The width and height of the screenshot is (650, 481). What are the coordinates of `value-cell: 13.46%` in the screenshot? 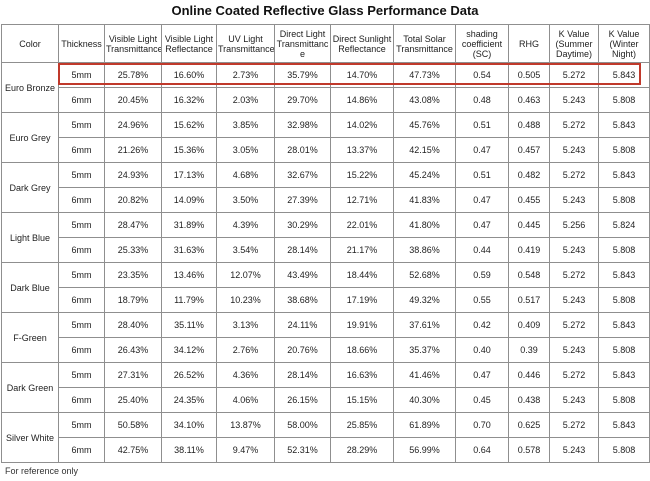 It's located at (189, 275).